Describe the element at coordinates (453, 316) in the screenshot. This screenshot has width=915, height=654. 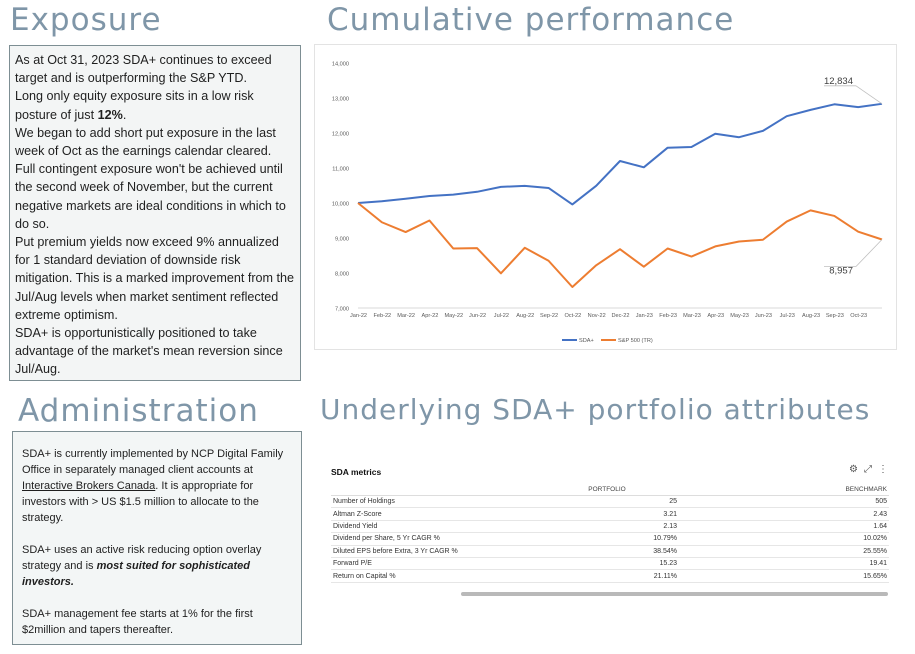
I see `x-tick-label: May-22` at that location.